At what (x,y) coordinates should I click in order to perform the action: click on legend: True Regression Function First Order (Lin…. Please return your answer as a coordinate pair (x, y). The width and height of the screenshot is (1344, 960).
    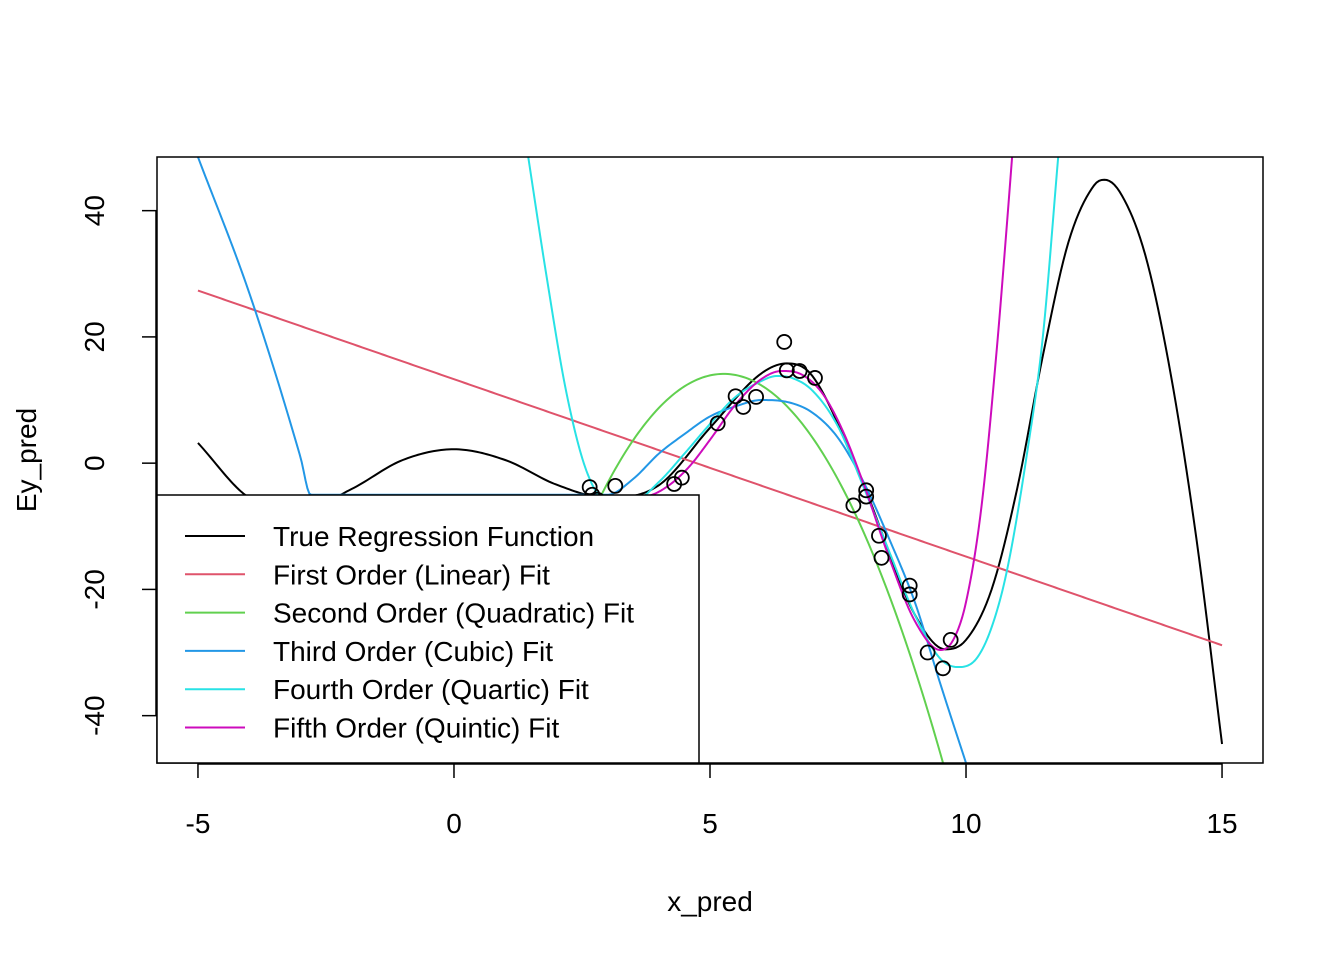
    Looking at the image, I should click on (428, 629).